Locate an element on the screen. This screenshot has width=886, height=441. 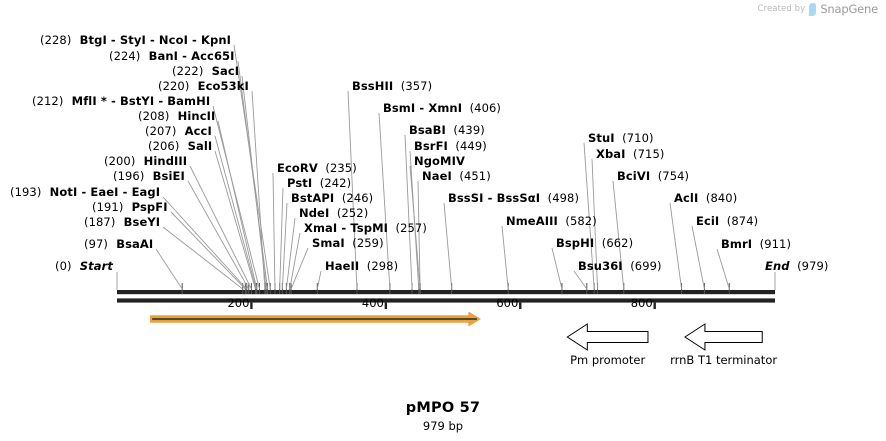
enzyme-name: AccI is located at coordinates (194, 131).